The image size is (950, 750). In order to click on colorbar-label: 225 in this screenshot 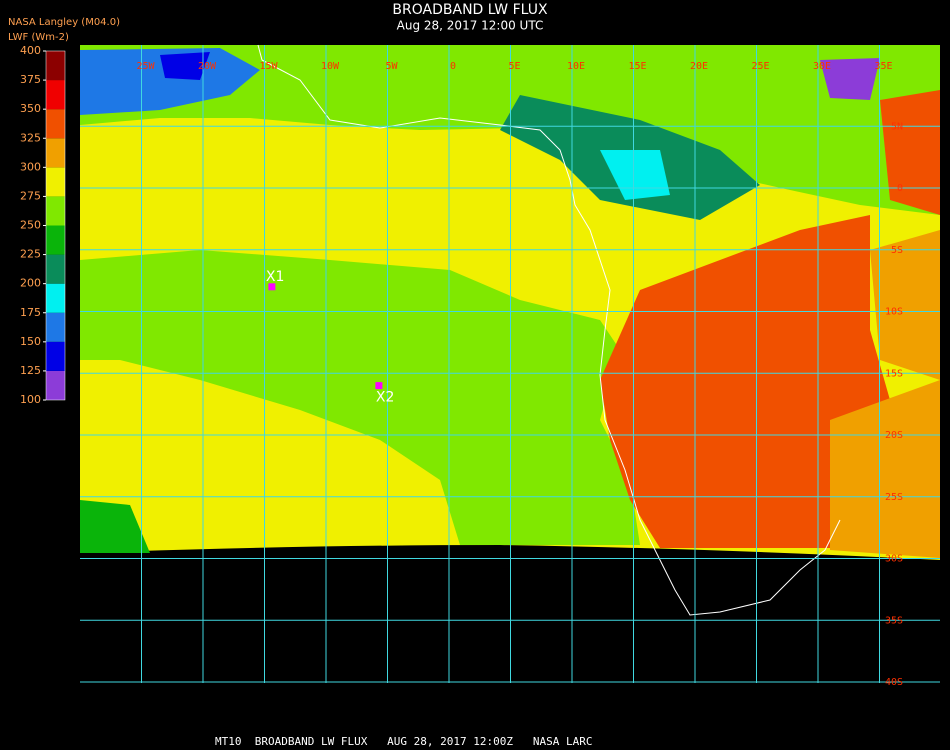, I will do `click(30, 254)`.